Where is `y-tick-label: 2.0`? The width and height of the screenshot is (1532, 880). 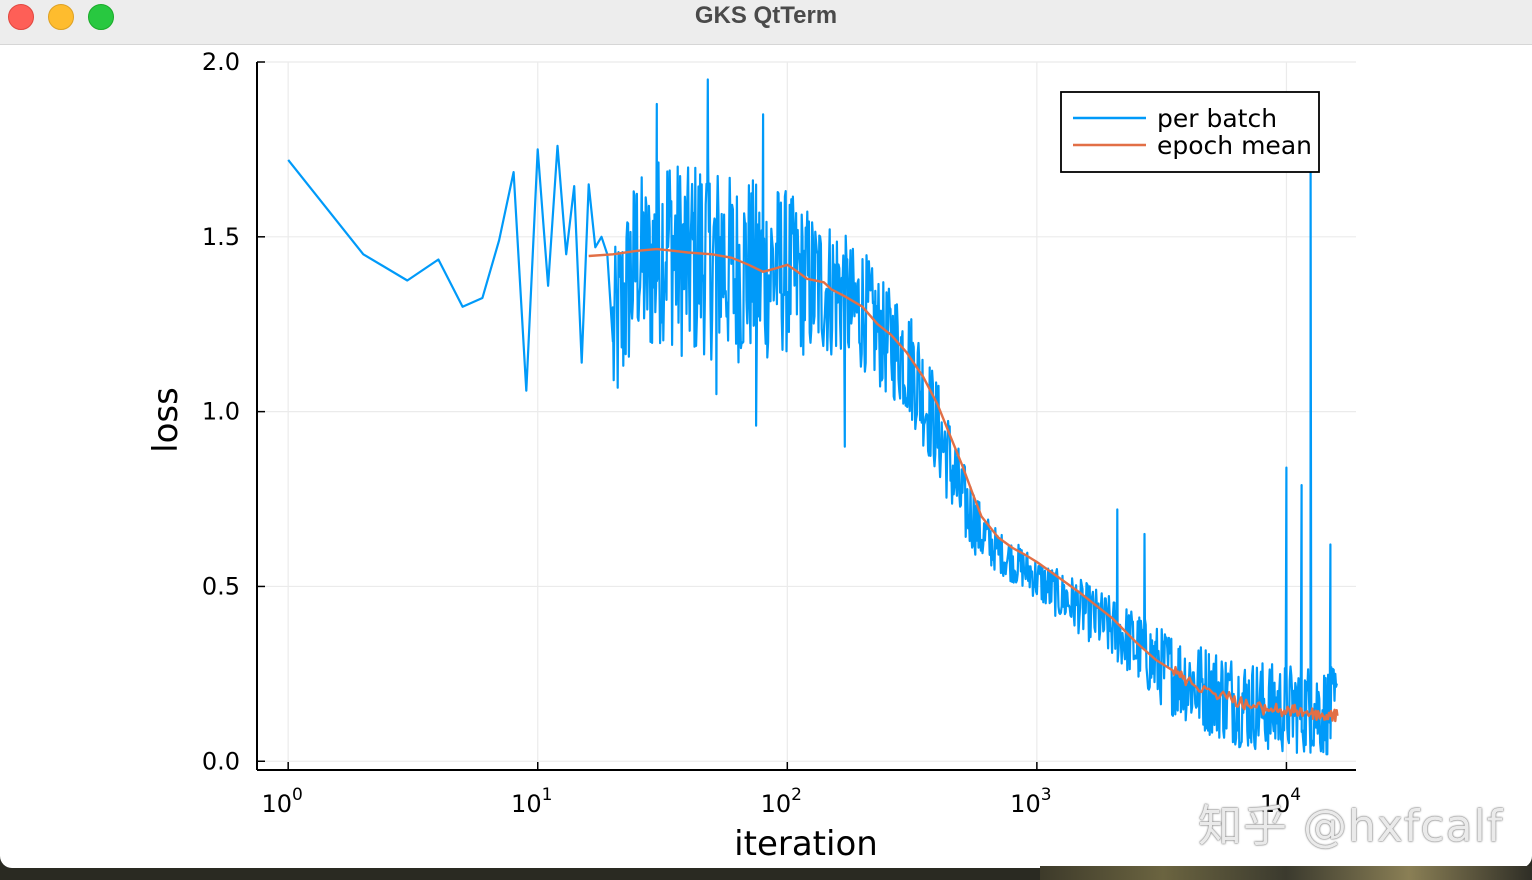
y-tick-label: 2.0 is located at coordinates (221, 62).